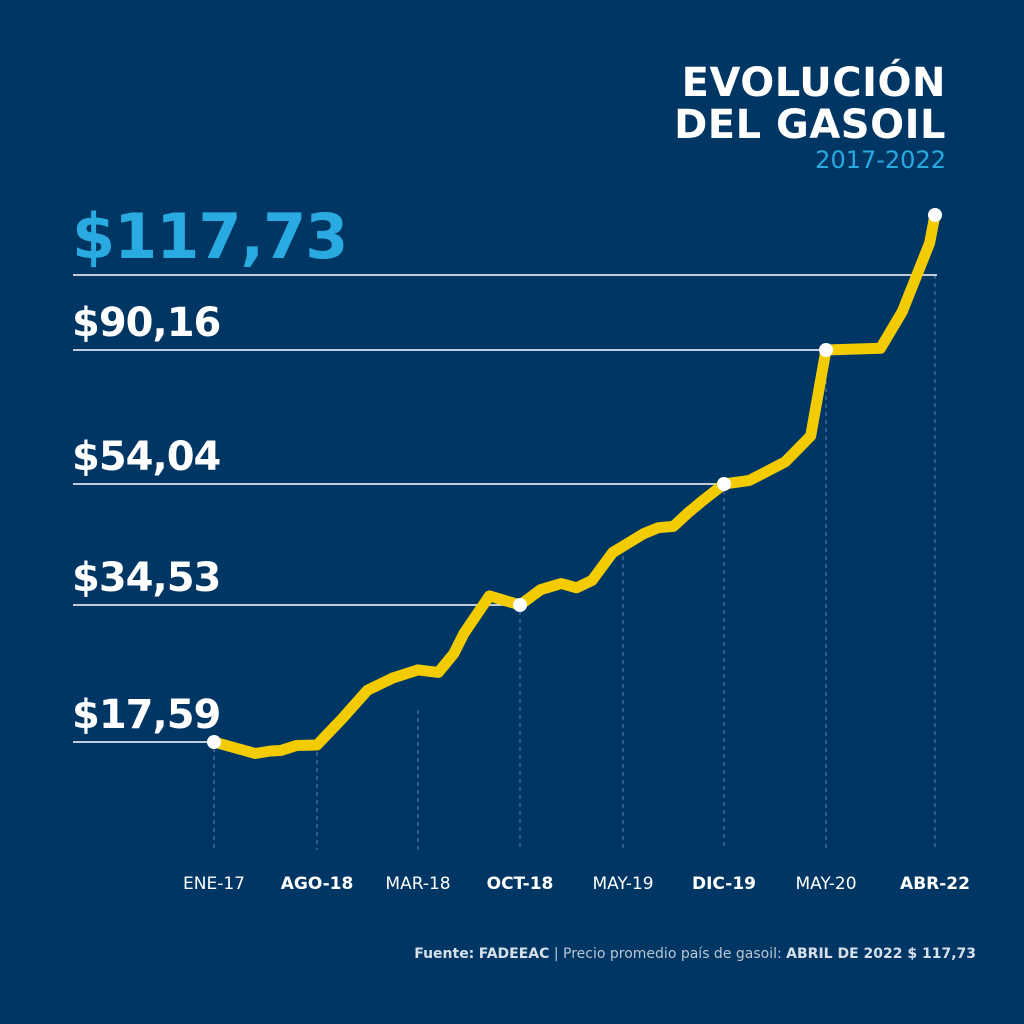 Image resolution: width=1024 pixels, height=1024 pixels. Describe the element at coordinates (146, 323) in the screenshot. I see `value-label: $90,16` at that location.